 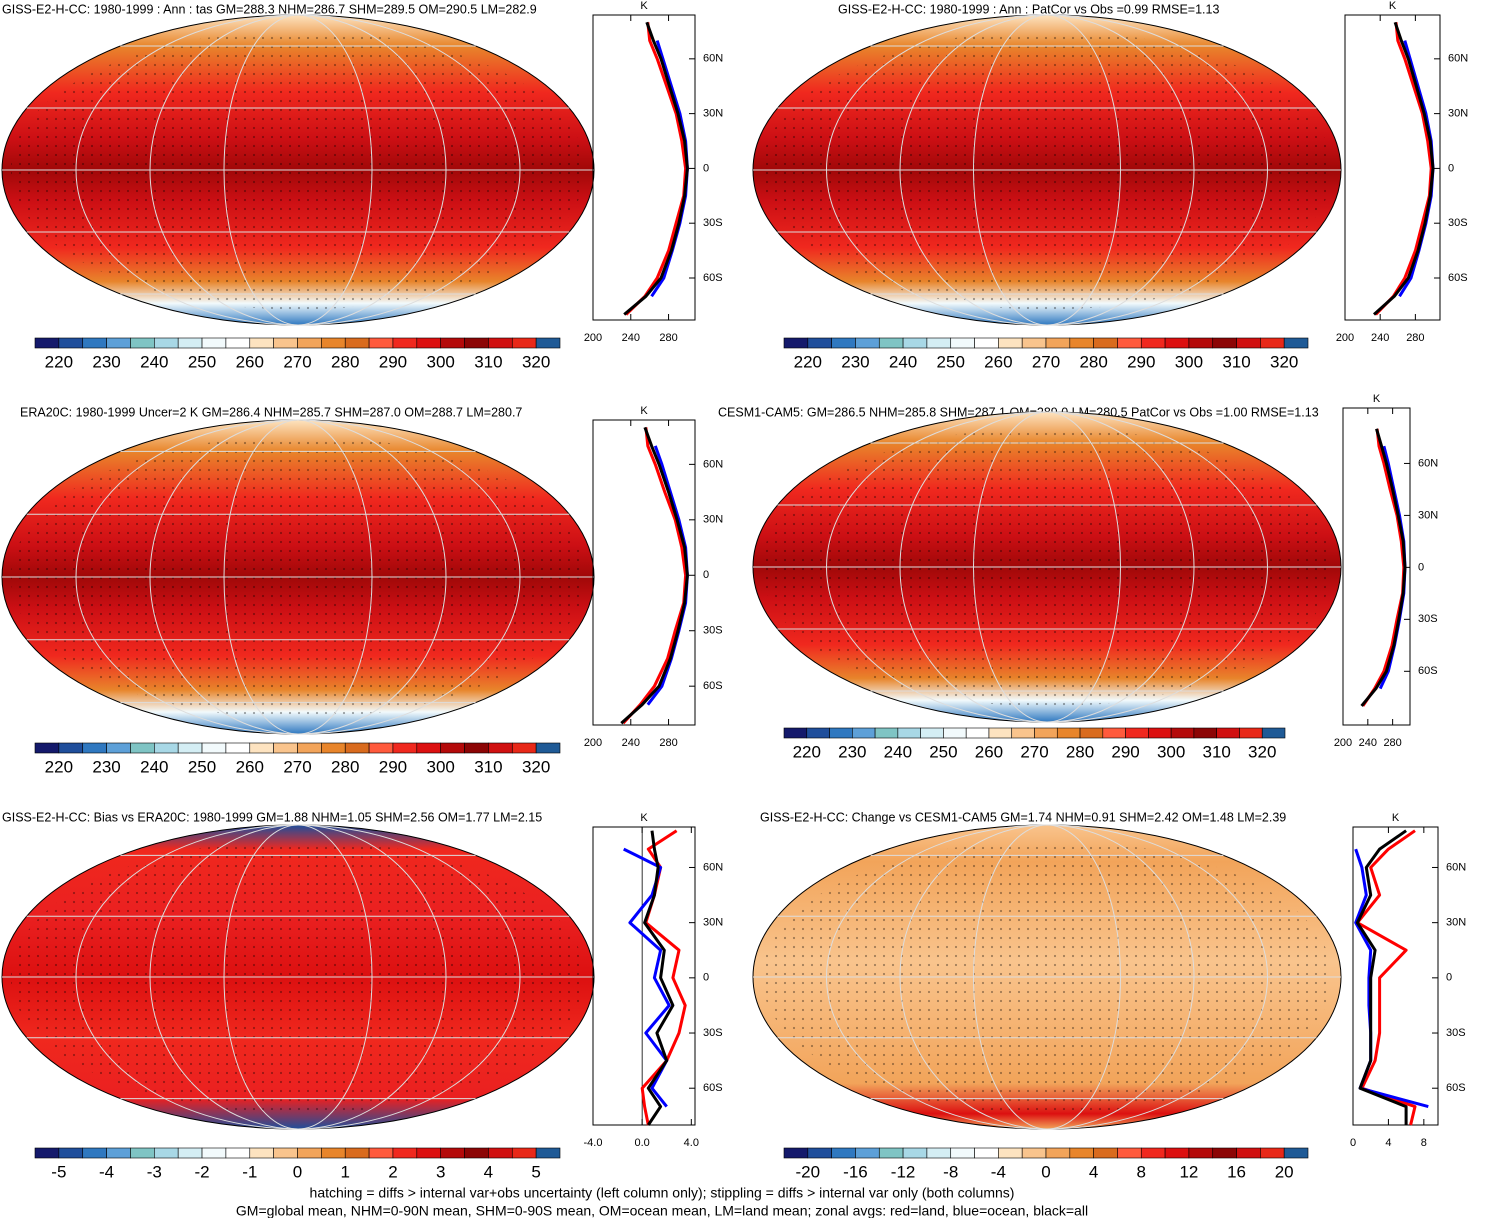 I want to click on colorbar-label: 4, so click(x=1093, y=1171).